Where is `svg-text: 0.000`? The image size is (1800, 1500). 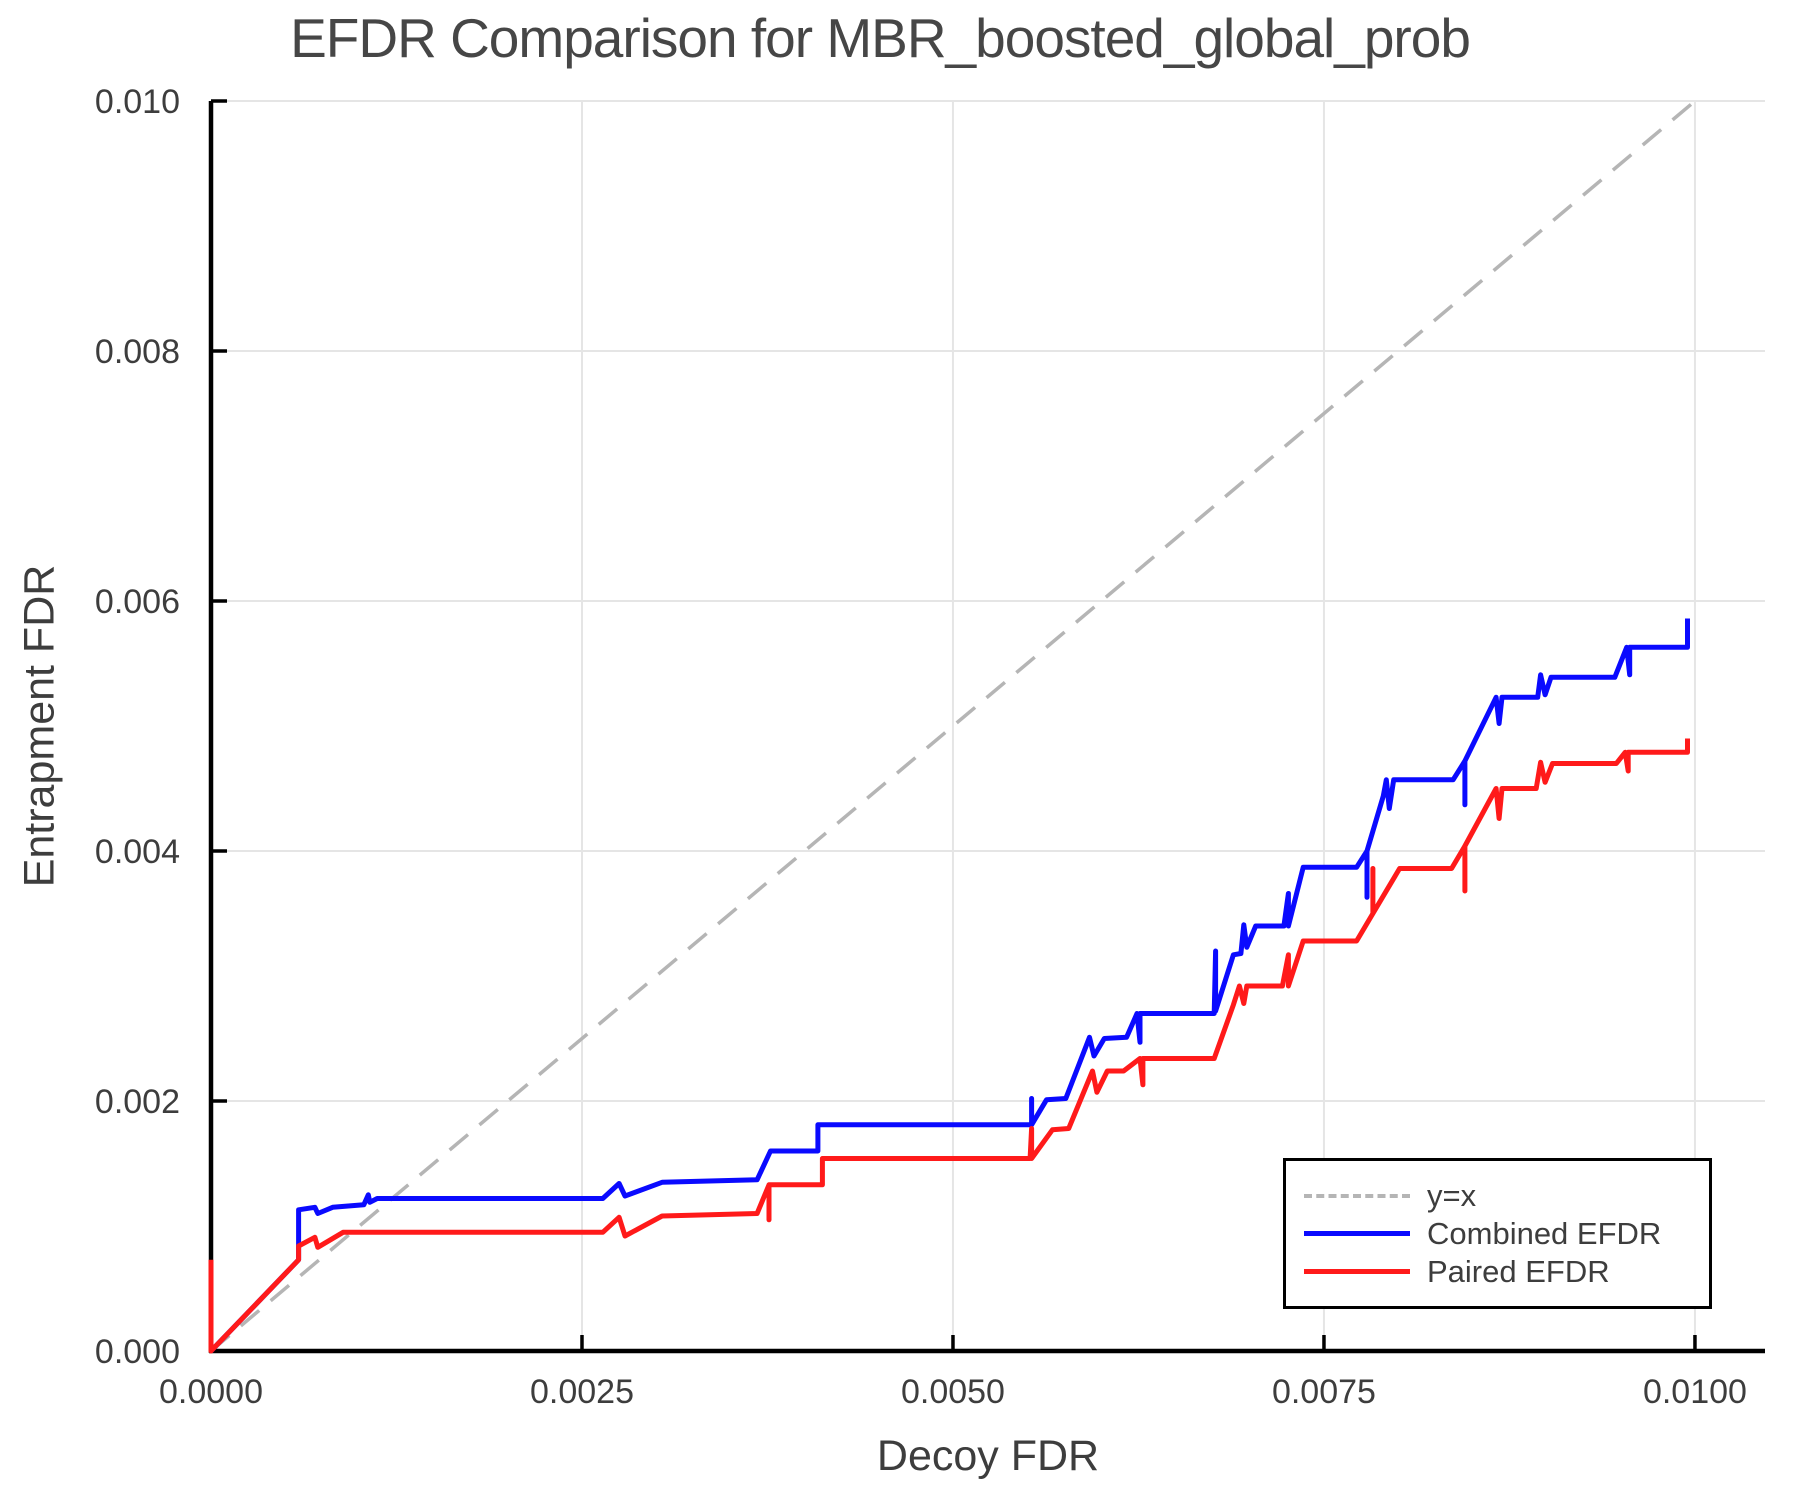 svg-text: 0.000 is located at coordinates (137, 1352).